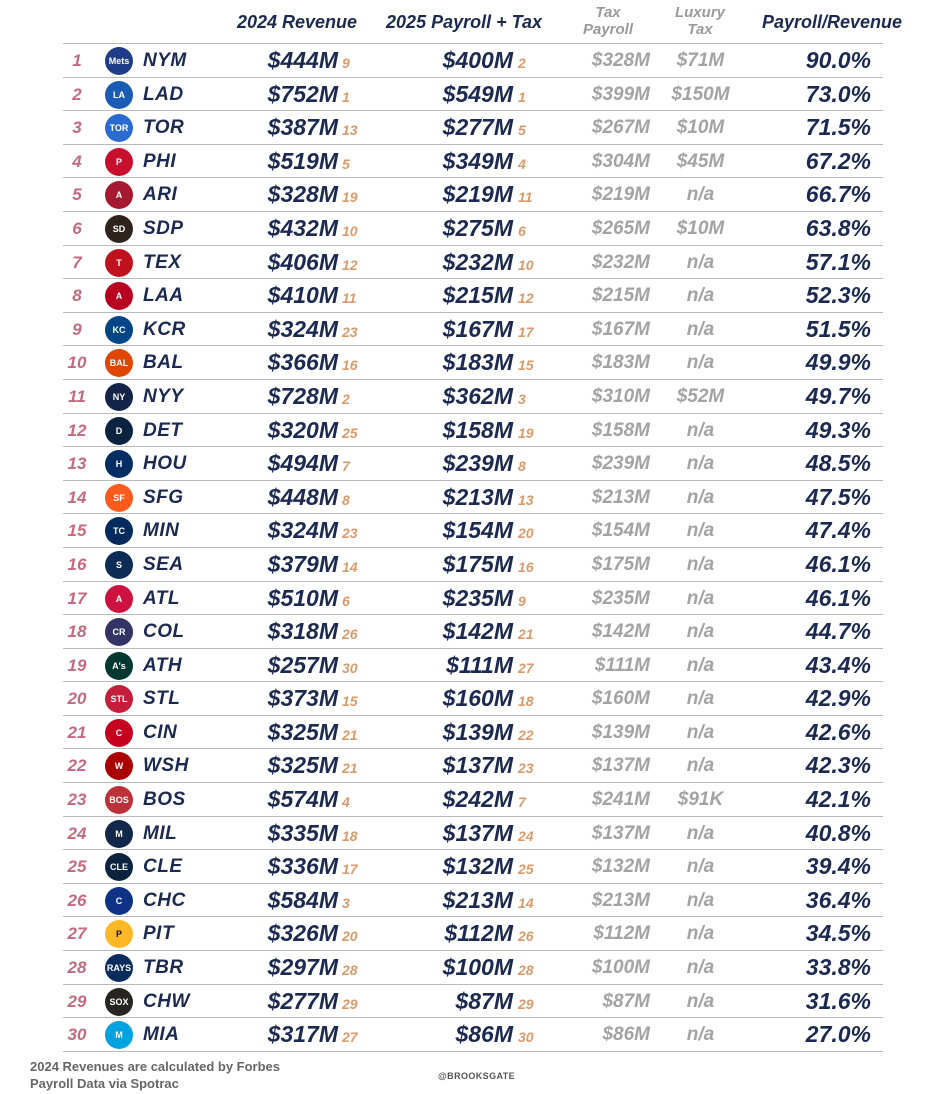 This screenshot has height=1094, width=943. Describe the element at coordinates (608, 29) in the screenshot. I see `header-tax-payroll-line2: Payroll` at that location.